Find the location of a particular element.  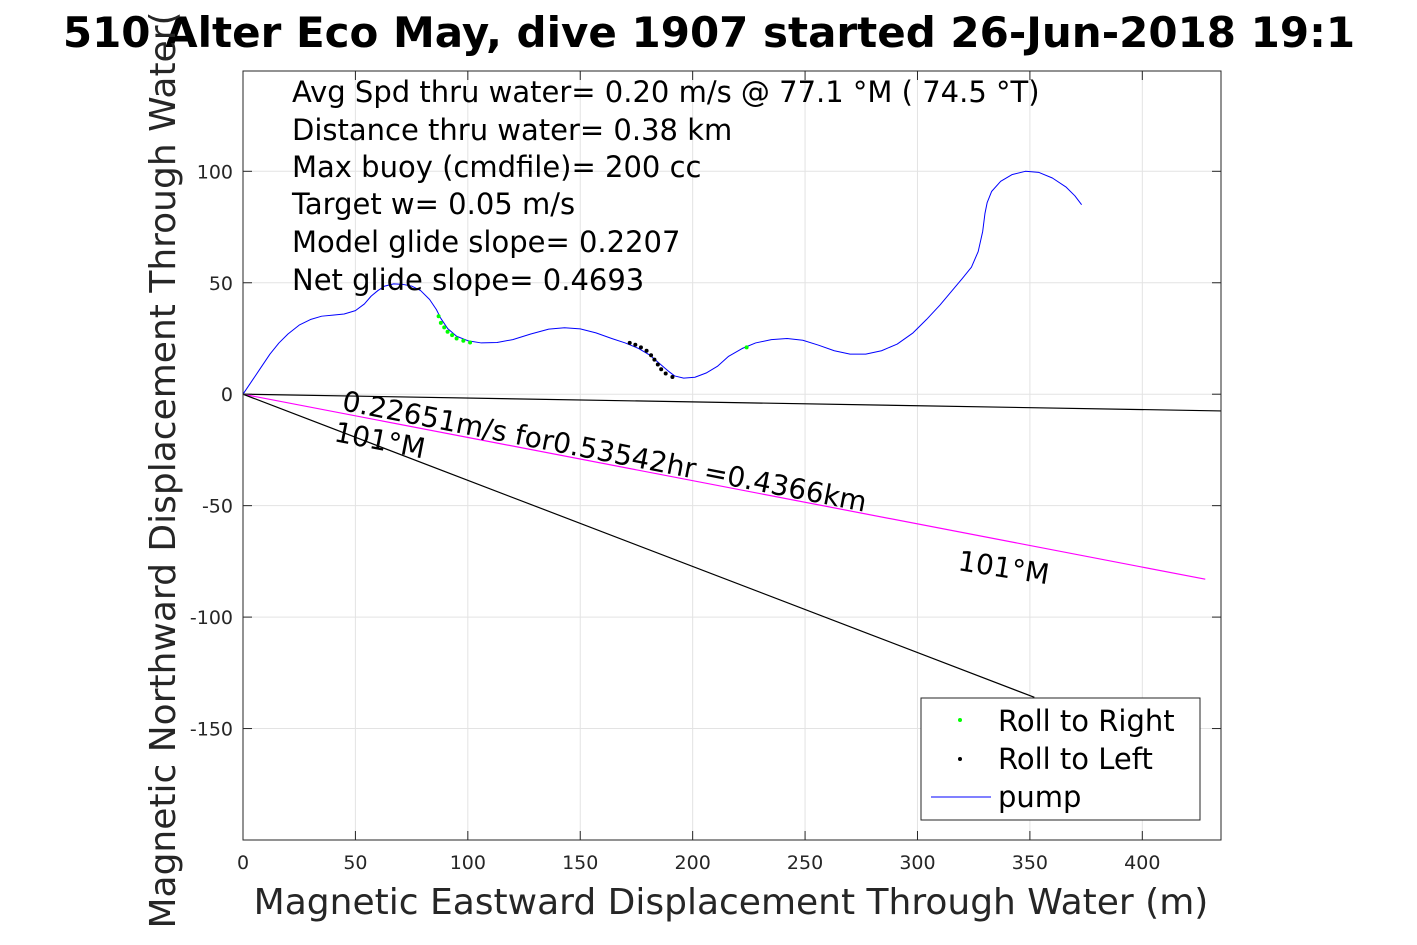

track-series is located at coordinates (663, 282).